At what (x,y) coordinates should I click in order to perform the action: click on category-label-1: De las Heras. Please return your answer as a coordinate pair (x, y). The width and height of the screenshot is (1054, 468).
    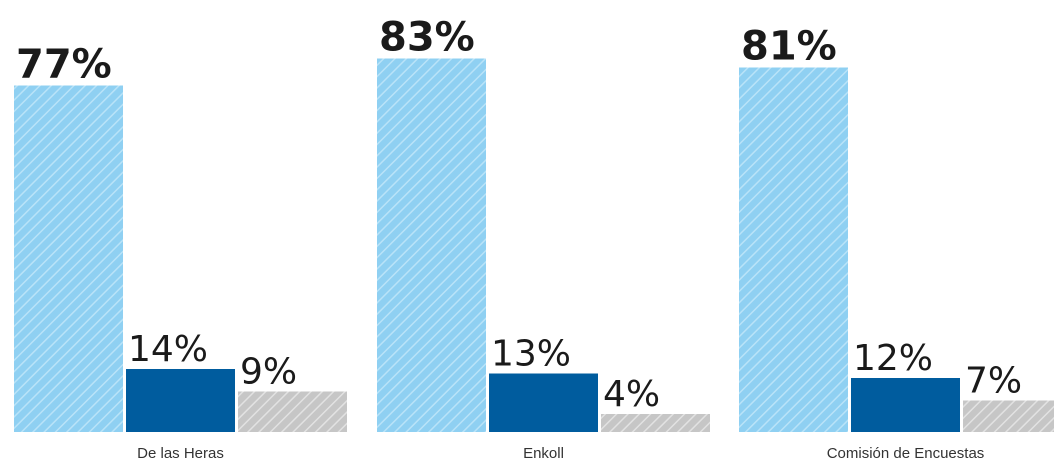
    Looking at the image, I should click on (180, 453).